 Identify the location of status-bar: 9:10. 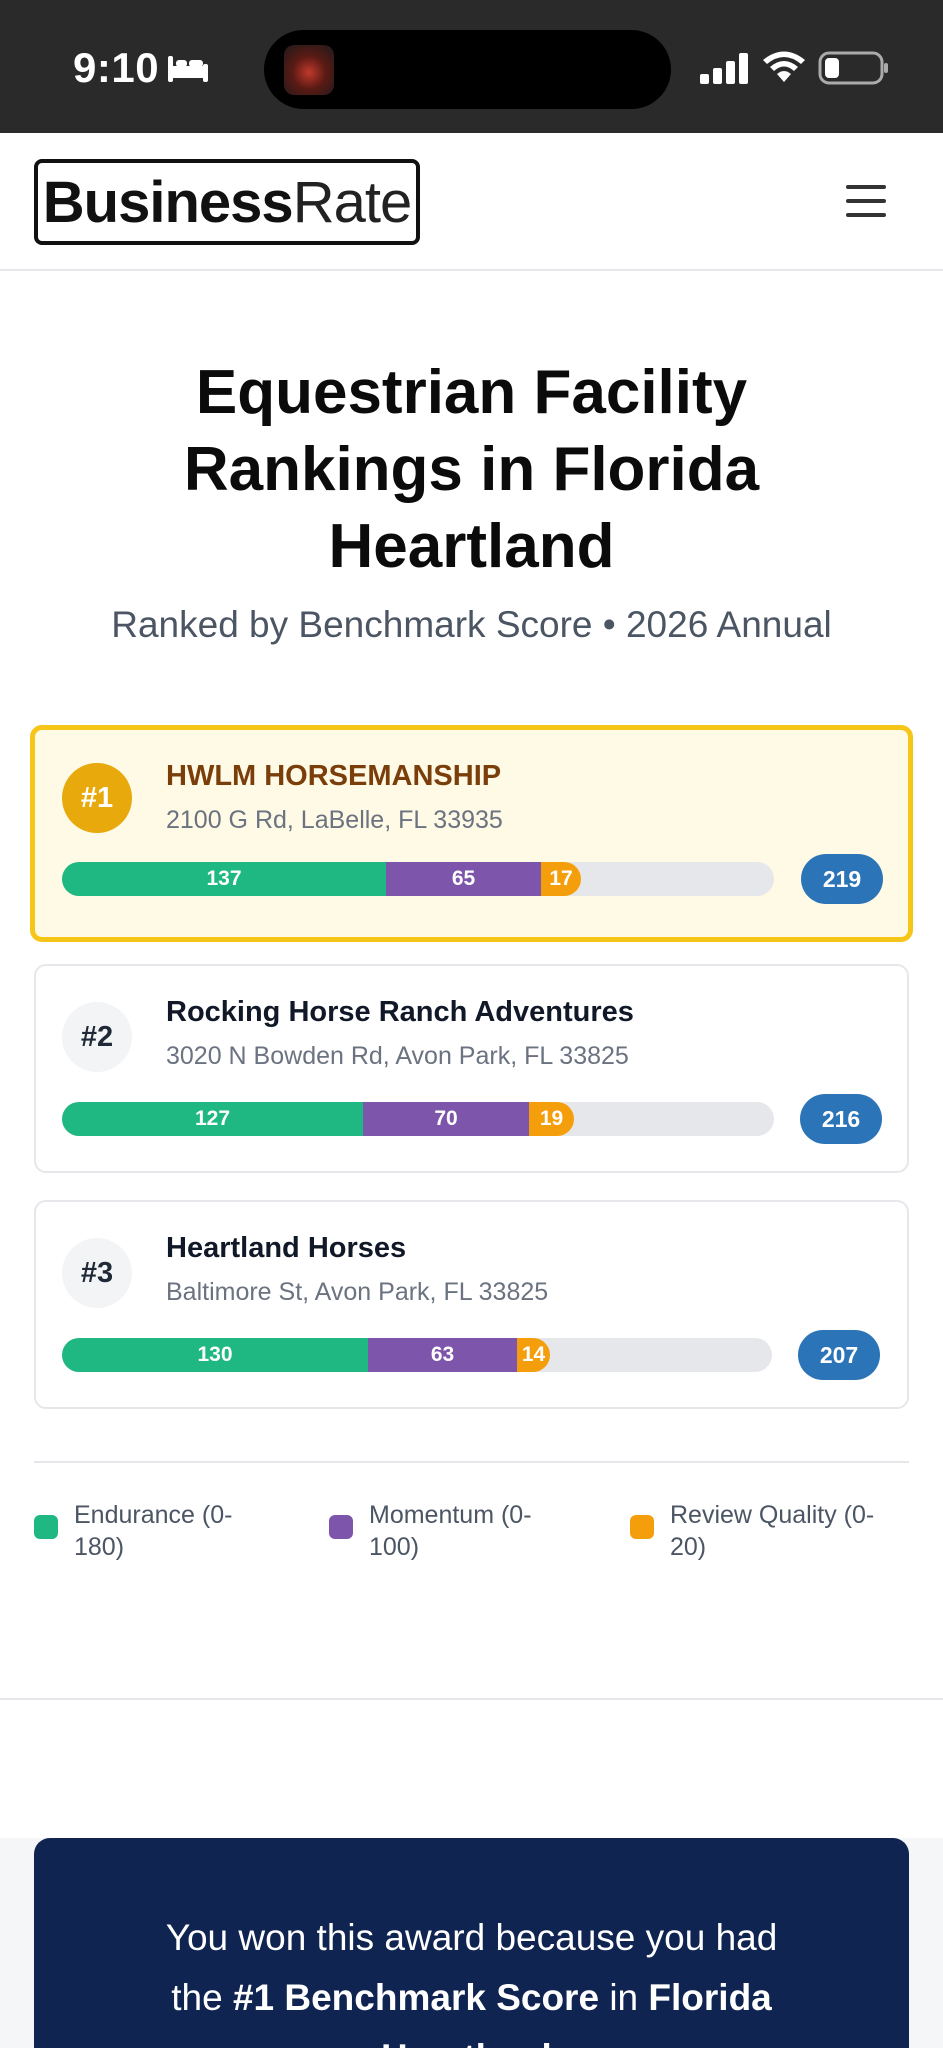
(471, 66).